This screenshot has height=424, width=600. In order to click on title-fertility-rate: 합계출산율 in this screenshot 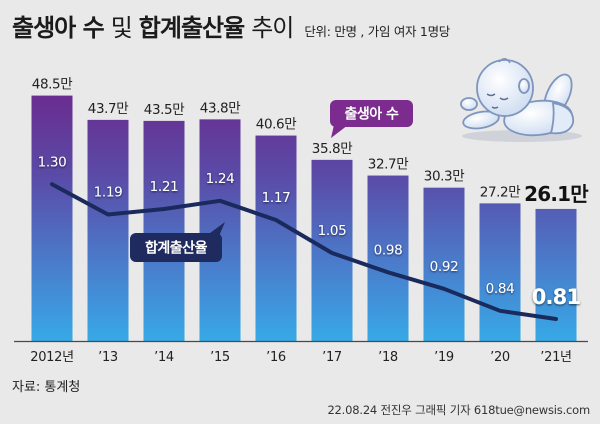, I will do `click(191, 28)`.